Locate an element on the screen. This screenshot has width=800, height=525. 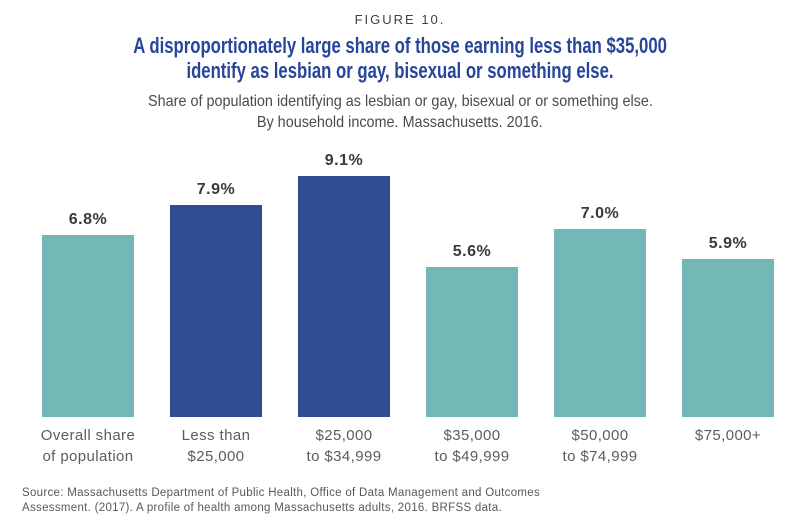
bar-category-label: Overall share of population is located at coordinates (88, 449).